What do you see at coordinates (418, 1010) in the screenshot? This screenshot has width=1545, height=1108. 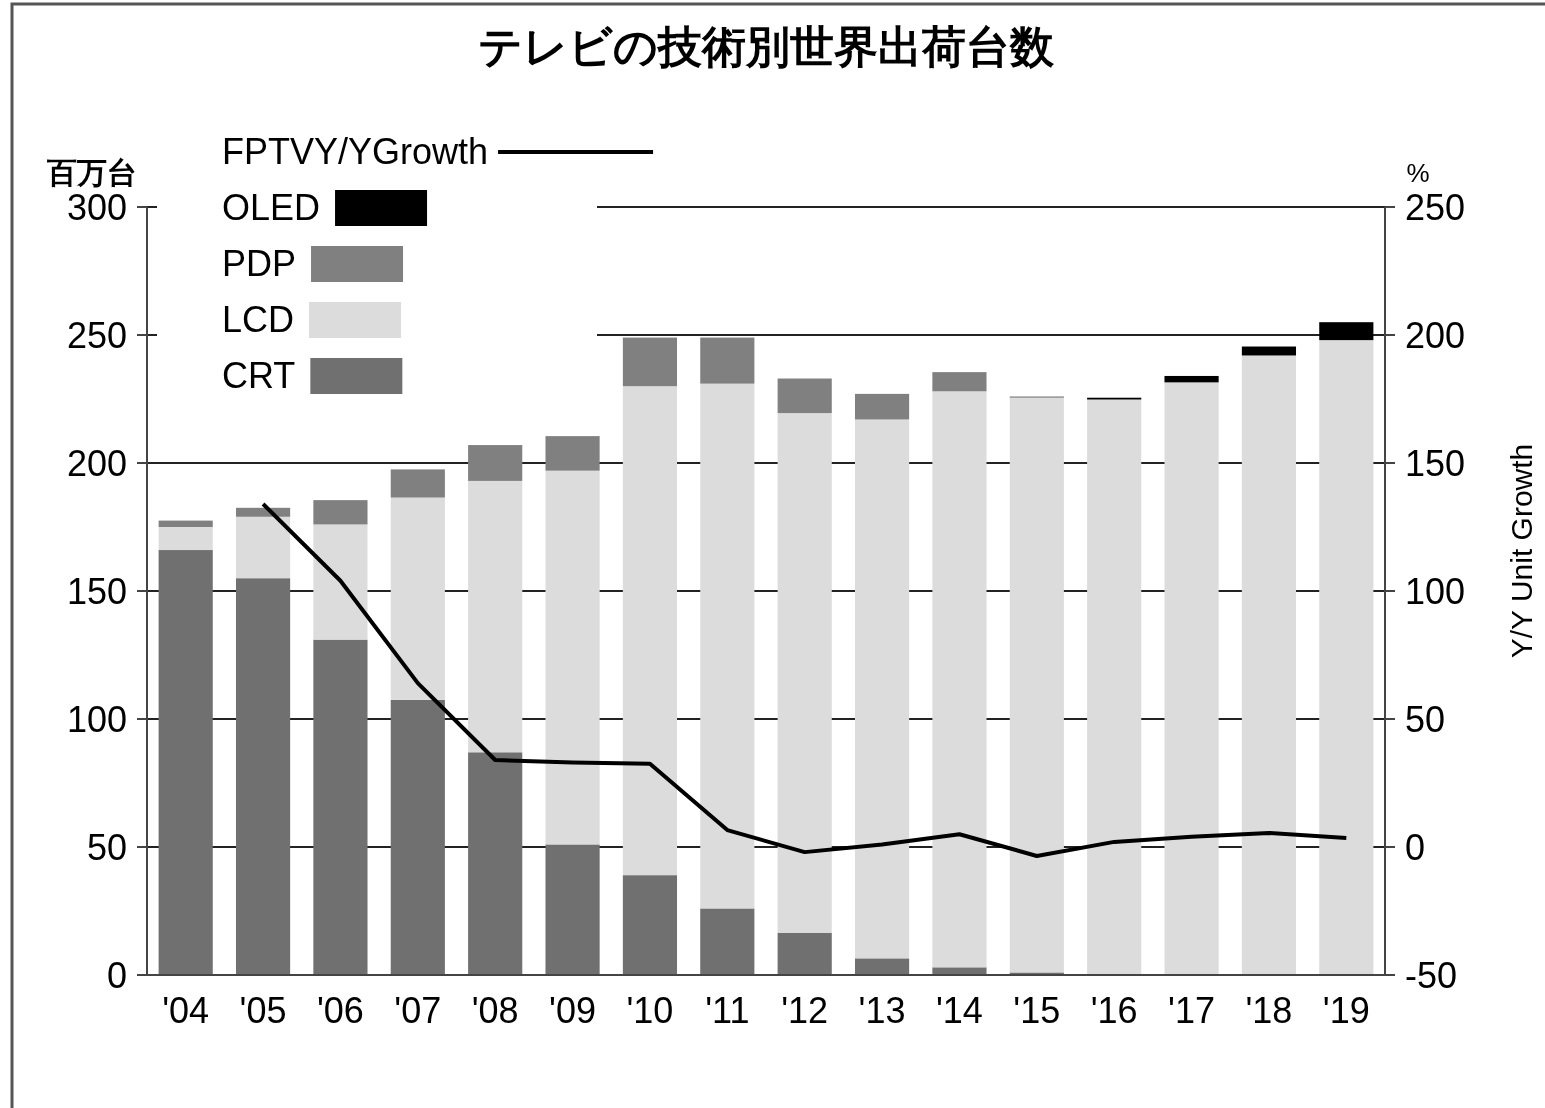 I see `x-tick-label: '07` at bounding box center [418, 1010].